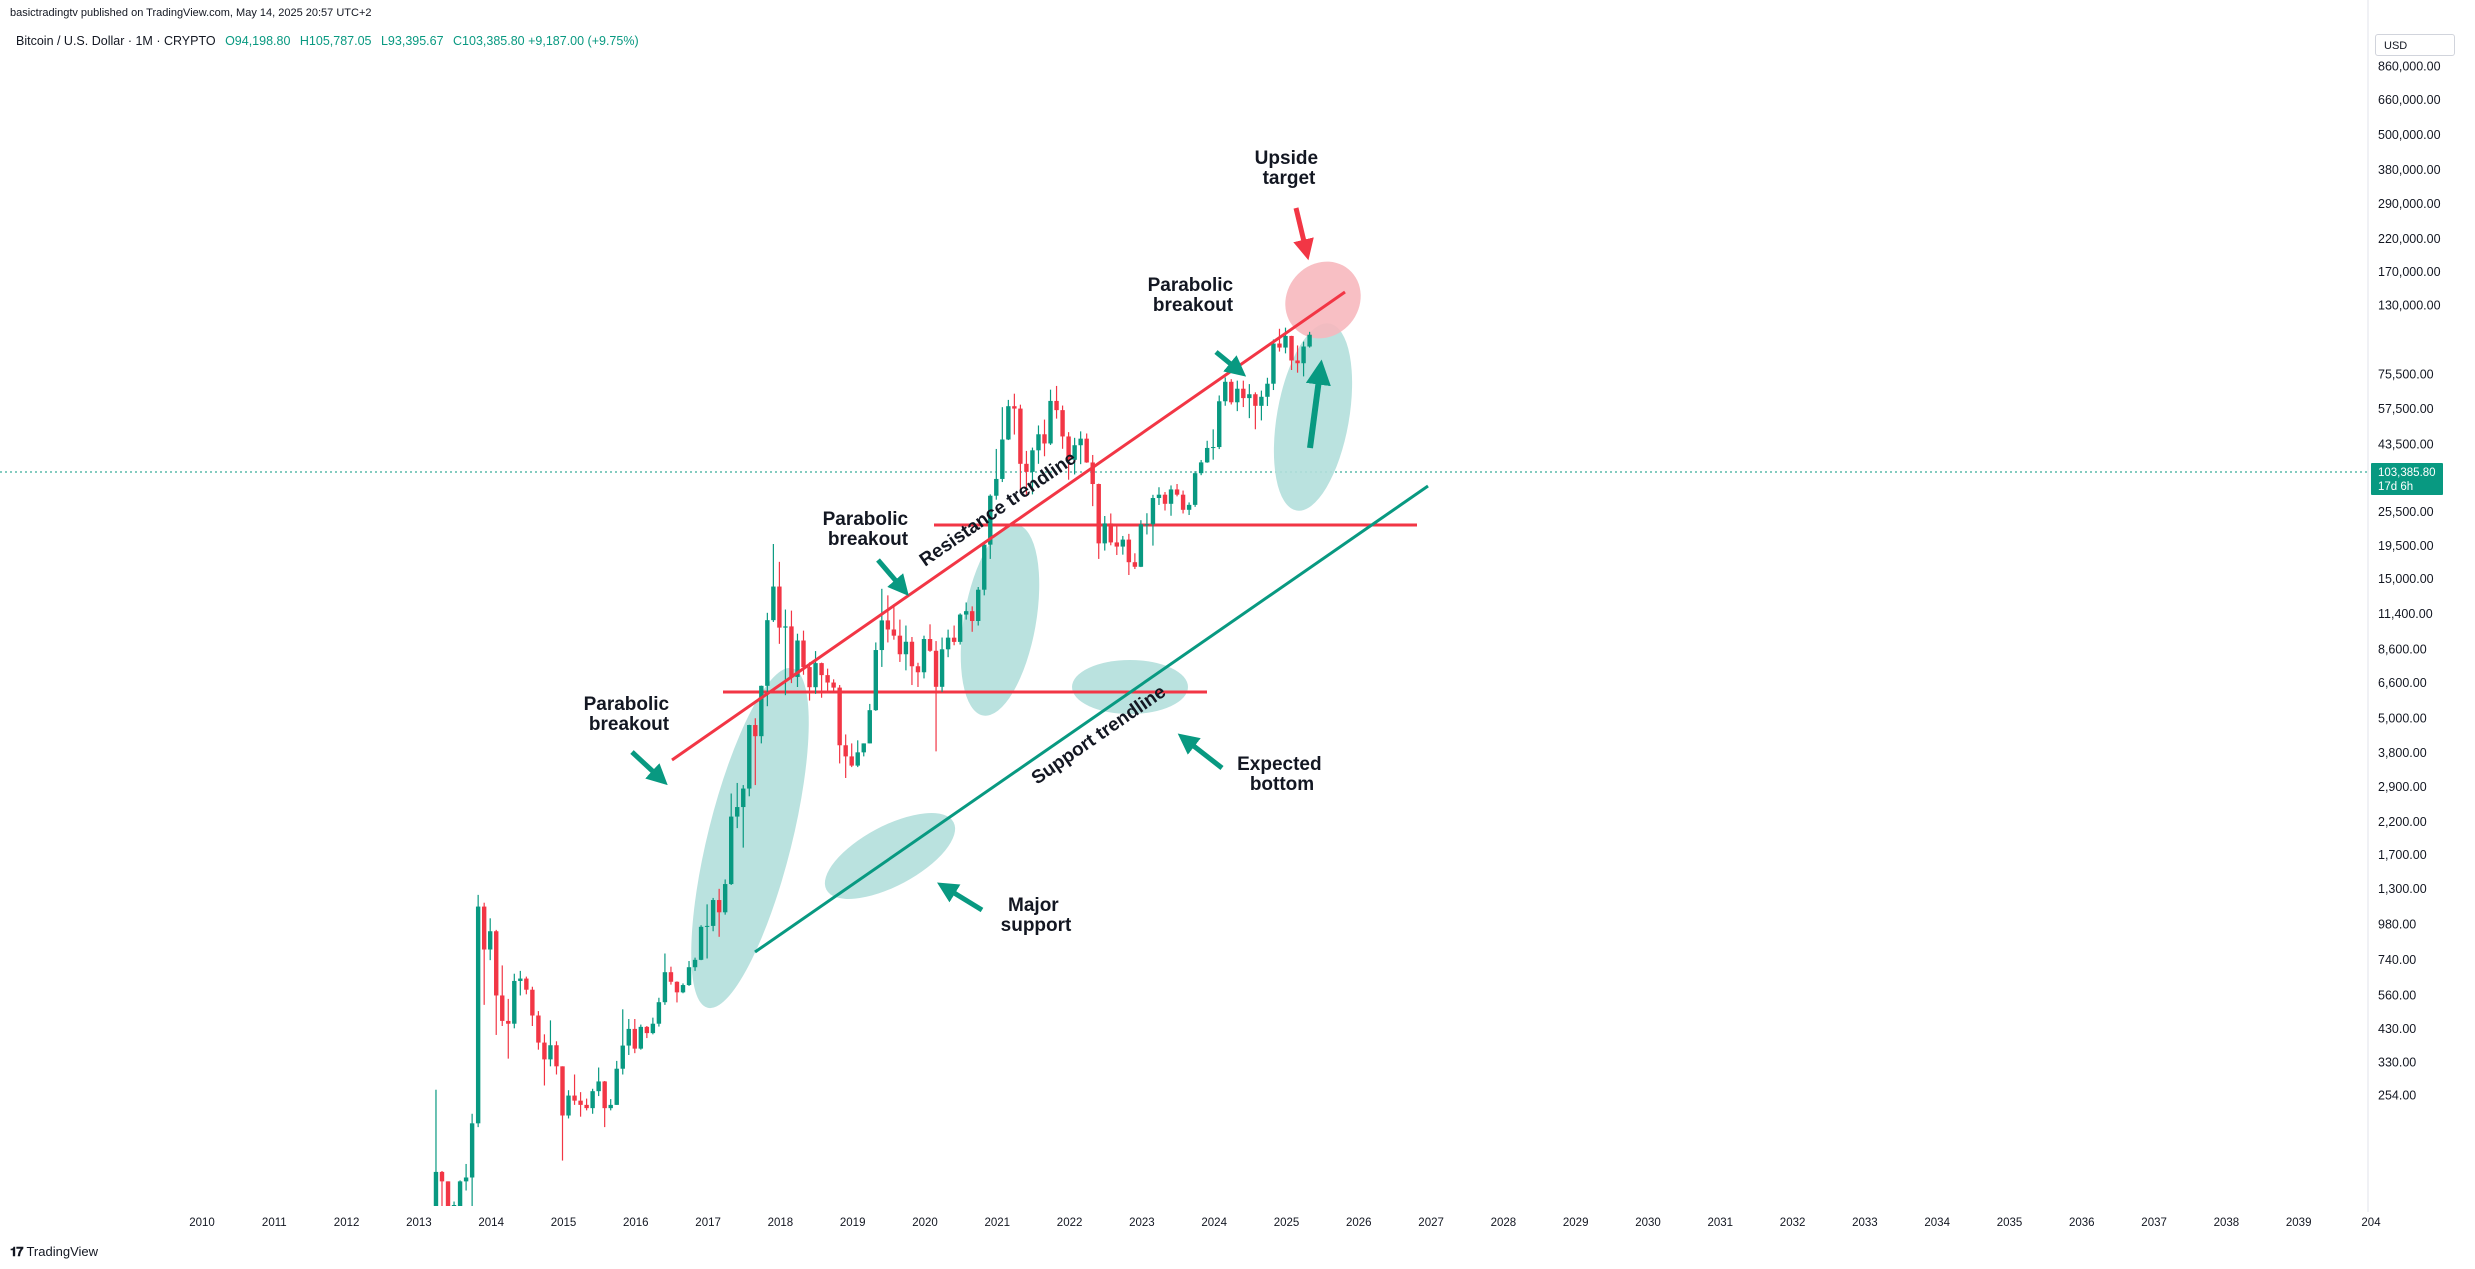  I want to click on price-axis-label: 2,900.00, so click(2402, 787).